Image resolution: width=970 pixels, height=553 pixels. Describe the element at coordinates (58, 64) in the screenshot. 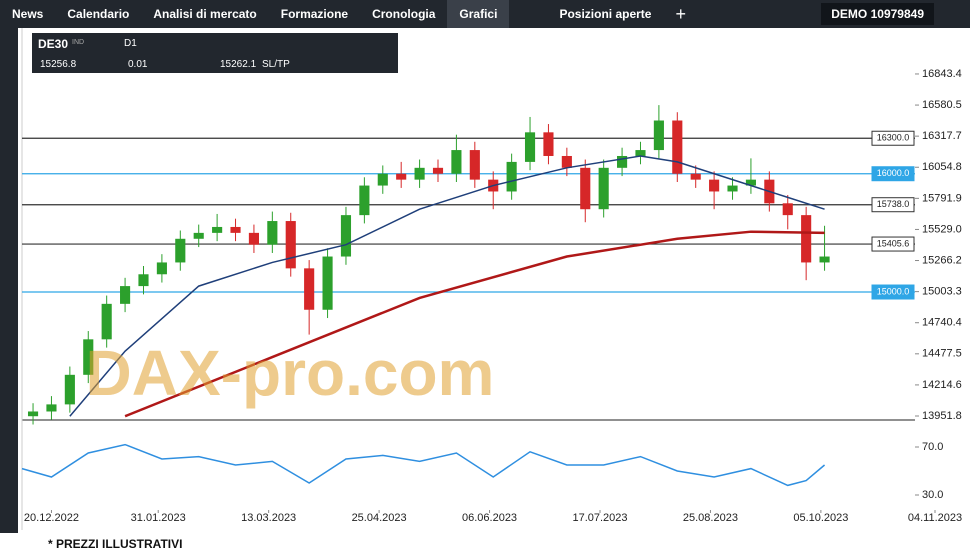

I see `bid: 15256.8` at that location.